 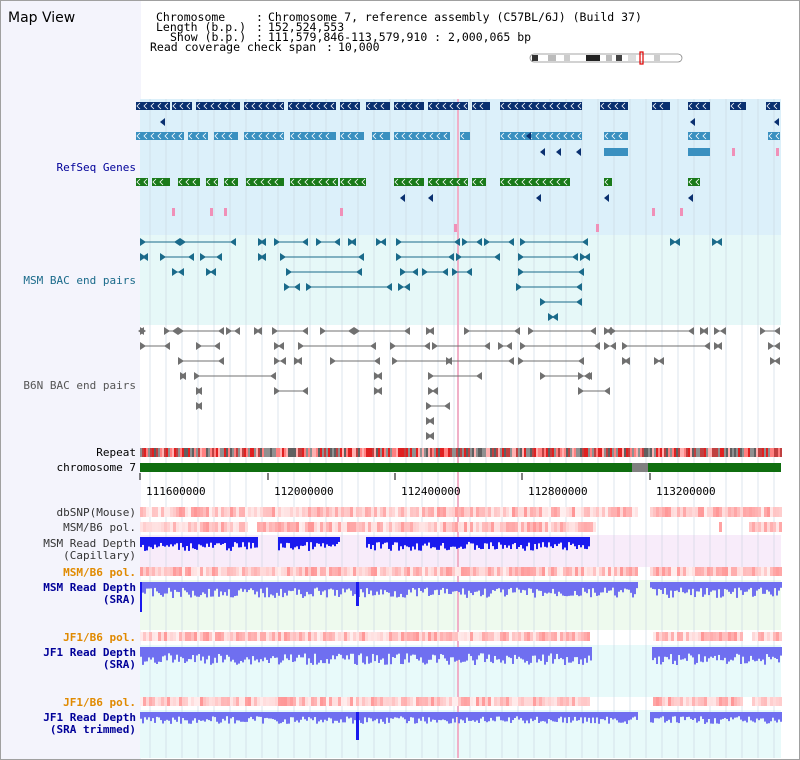 I want to click on track-label-dbsnp: dbSNP(Mouse), so click(x=96, y=512).